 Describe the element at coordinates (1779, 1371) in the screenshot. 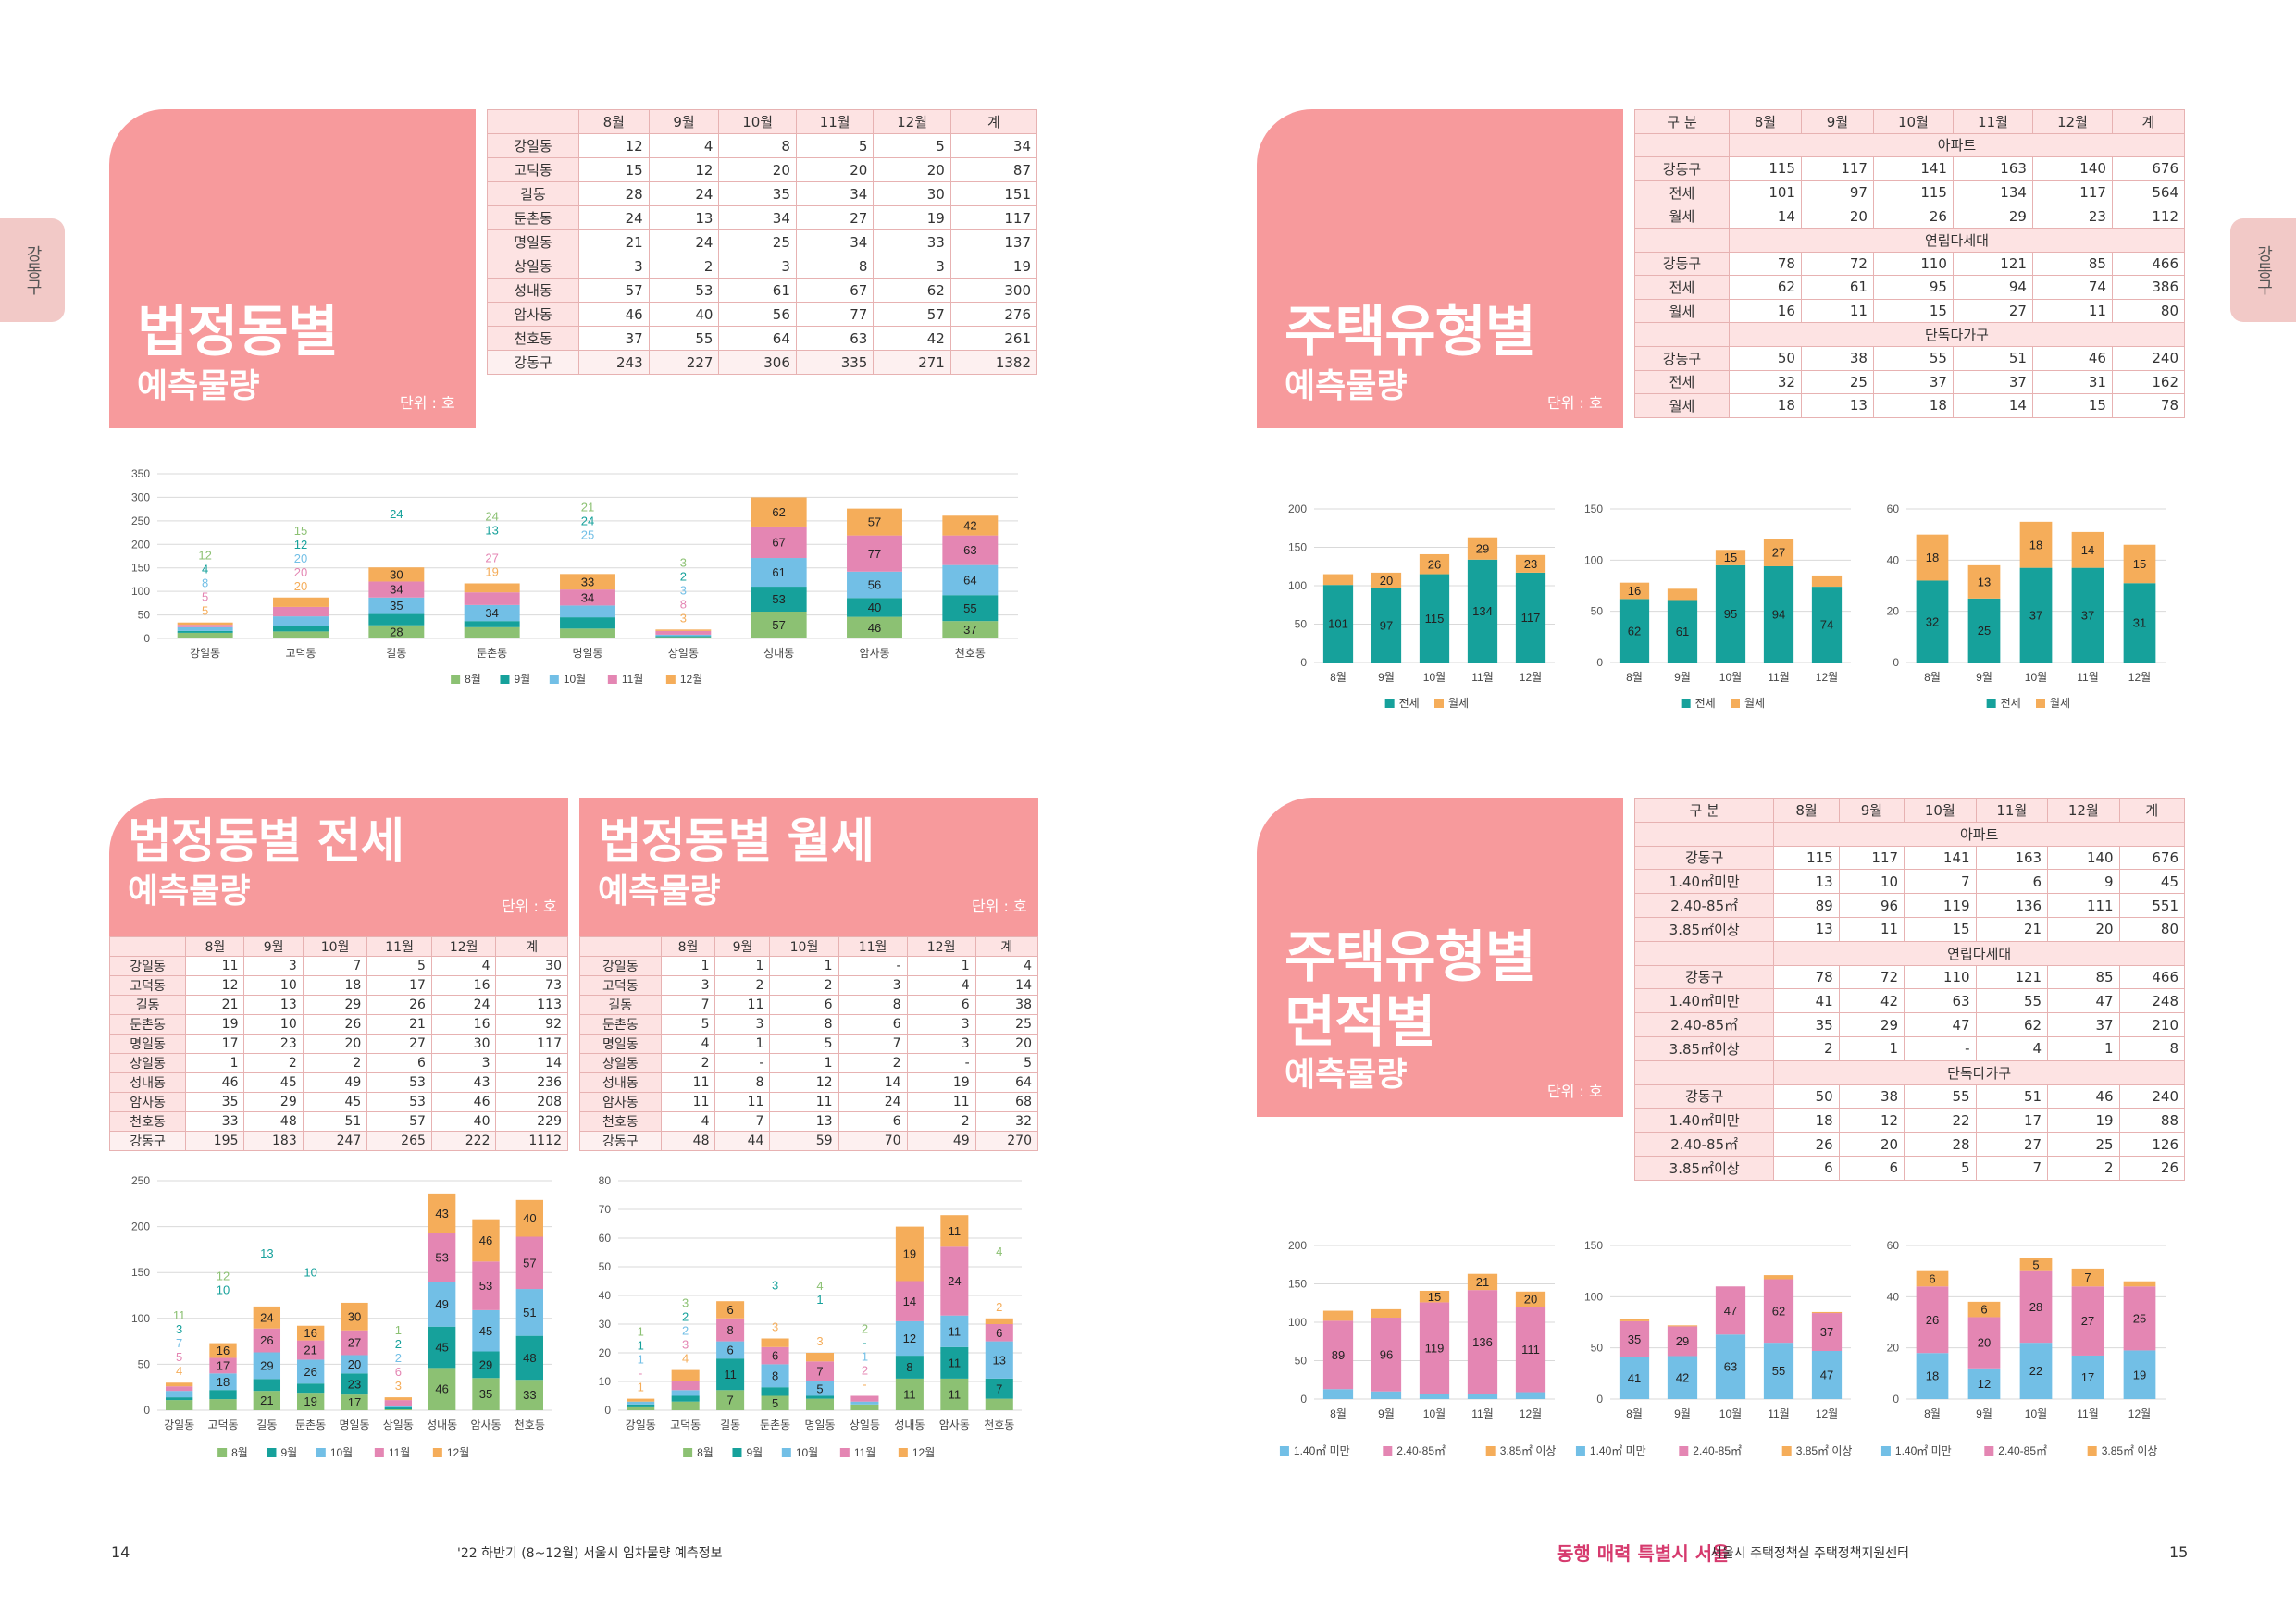

I see `data-label: 55` at that location.